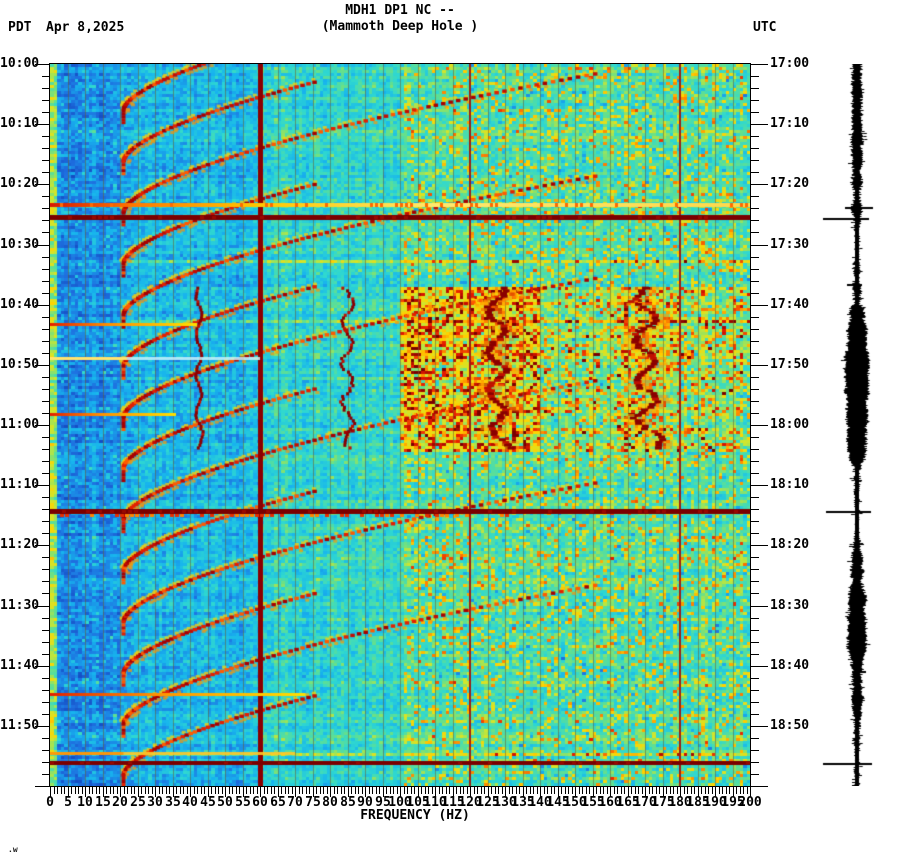 Image resolution: width=902 pixels, height=864 pixels. What do you see at coordinates (610, 802) in the screenshot?
I see `frequency-axis-label: 160` at bounding box center [610, 802].